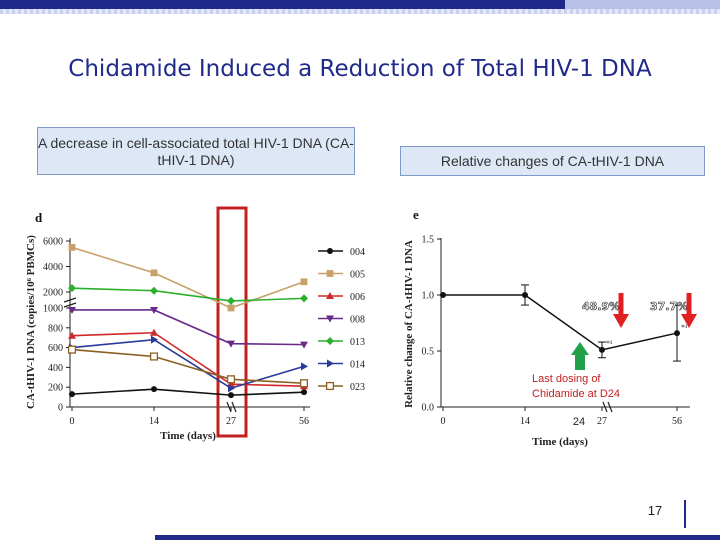 The image size is (720, 540). Describe the element at coordinates (576, 394) in the screenshot. I see `last-dose-line2: Chidamide at D24` at that location.